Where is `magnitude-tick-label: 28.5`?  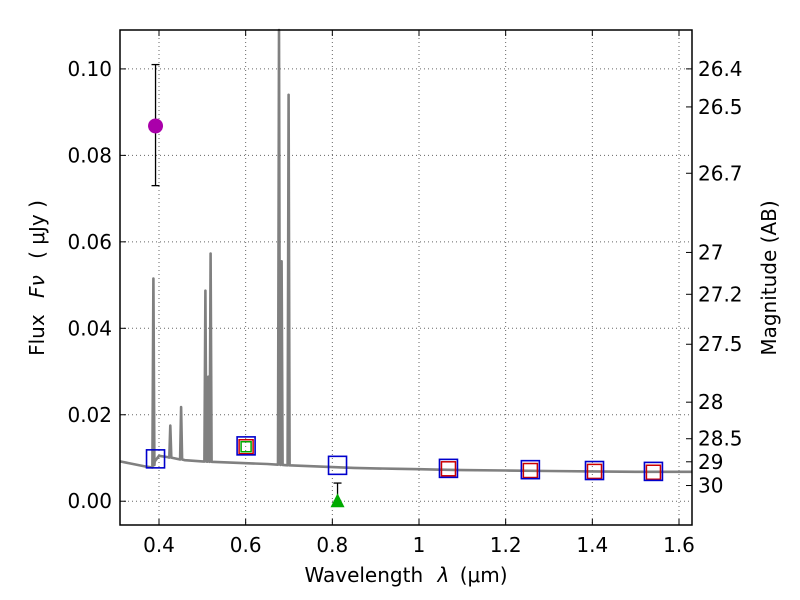 magnitude-tick-label: 28.5 is located at coordinates (720, 439).